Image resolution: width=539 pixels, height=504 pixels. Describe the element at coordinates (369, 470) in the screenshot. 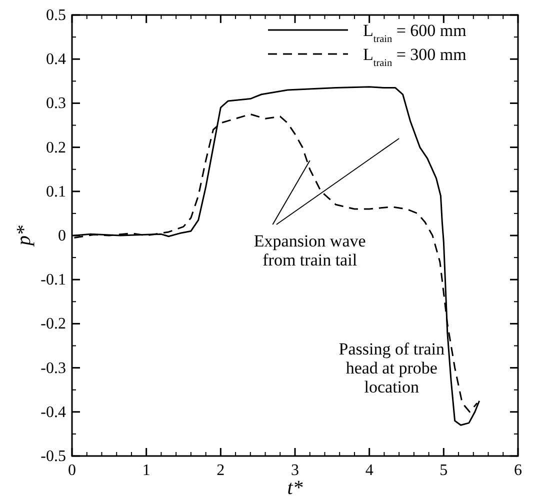

I see `x-tick-label: 4` at that location.